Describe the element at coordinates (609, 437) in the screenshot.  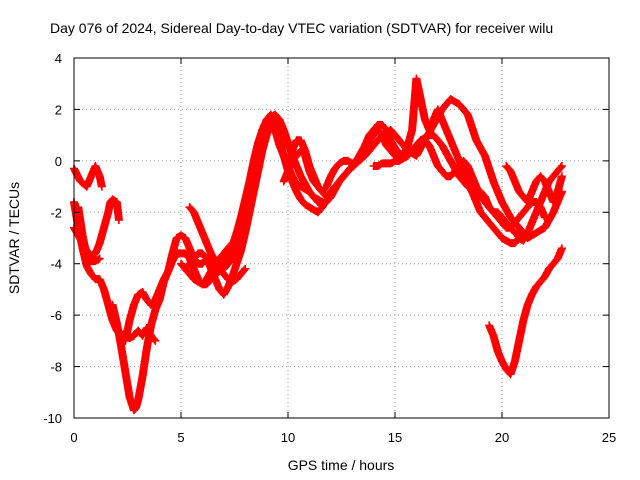
I see `x-tick-label: 25` at that location.